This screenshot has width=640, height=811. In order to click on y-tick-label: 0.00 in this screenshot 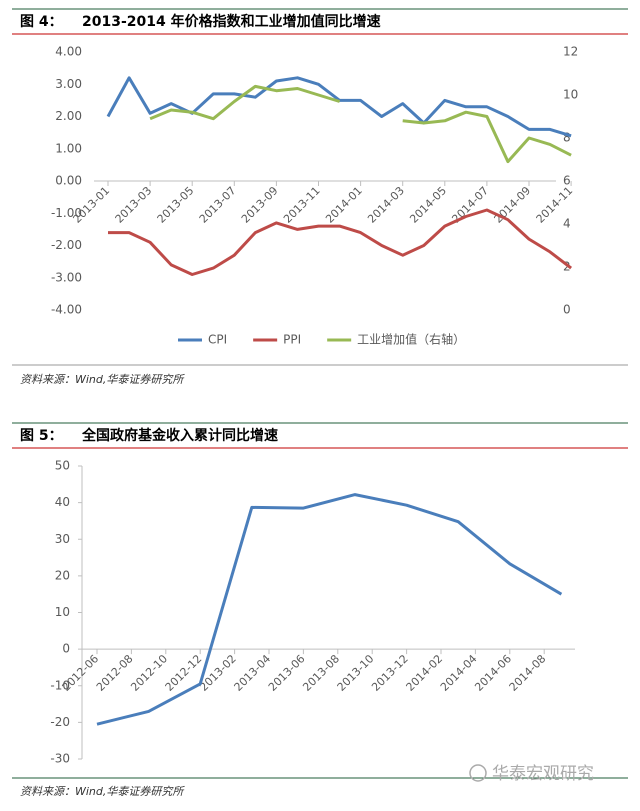, I will do `click(68, 181)`.